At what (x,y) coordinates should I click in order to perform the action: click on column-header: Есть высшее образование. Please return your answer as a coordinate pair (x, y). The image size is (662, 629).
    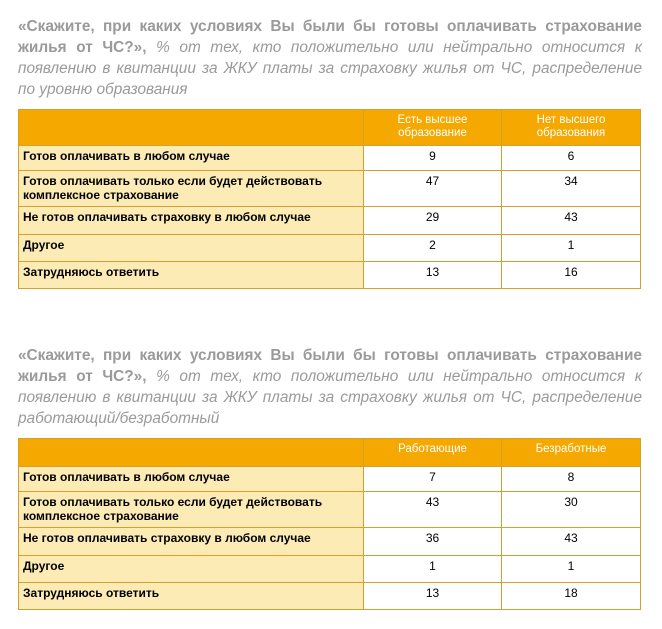
    Looking at the image, I should click on (432, 127).